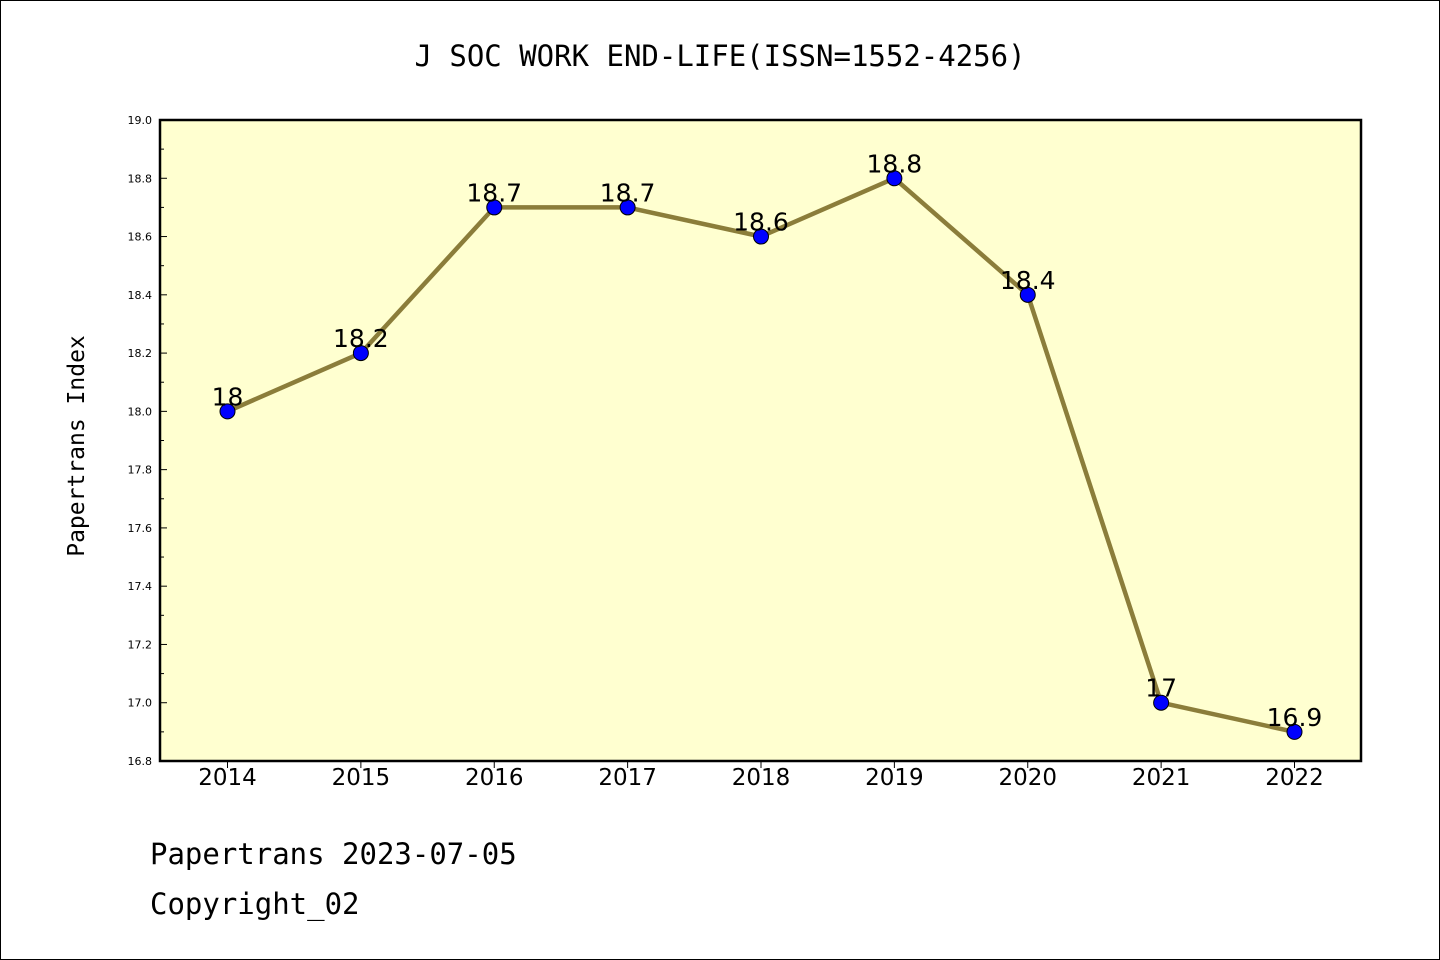  Describe the element at coordinates (255, 904) in the screenshot. I see `footer-copyright: Copyright_02` at that location.